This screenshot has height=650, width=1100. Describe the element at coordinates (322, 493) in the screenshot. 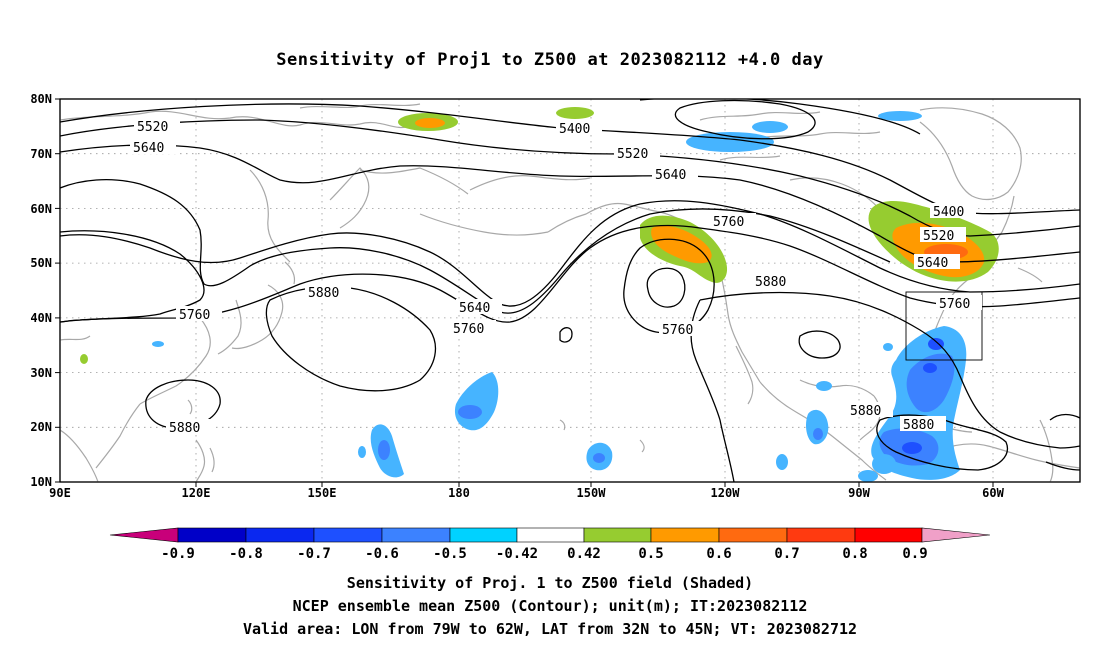

I see `lon-label: 150E` at that location.